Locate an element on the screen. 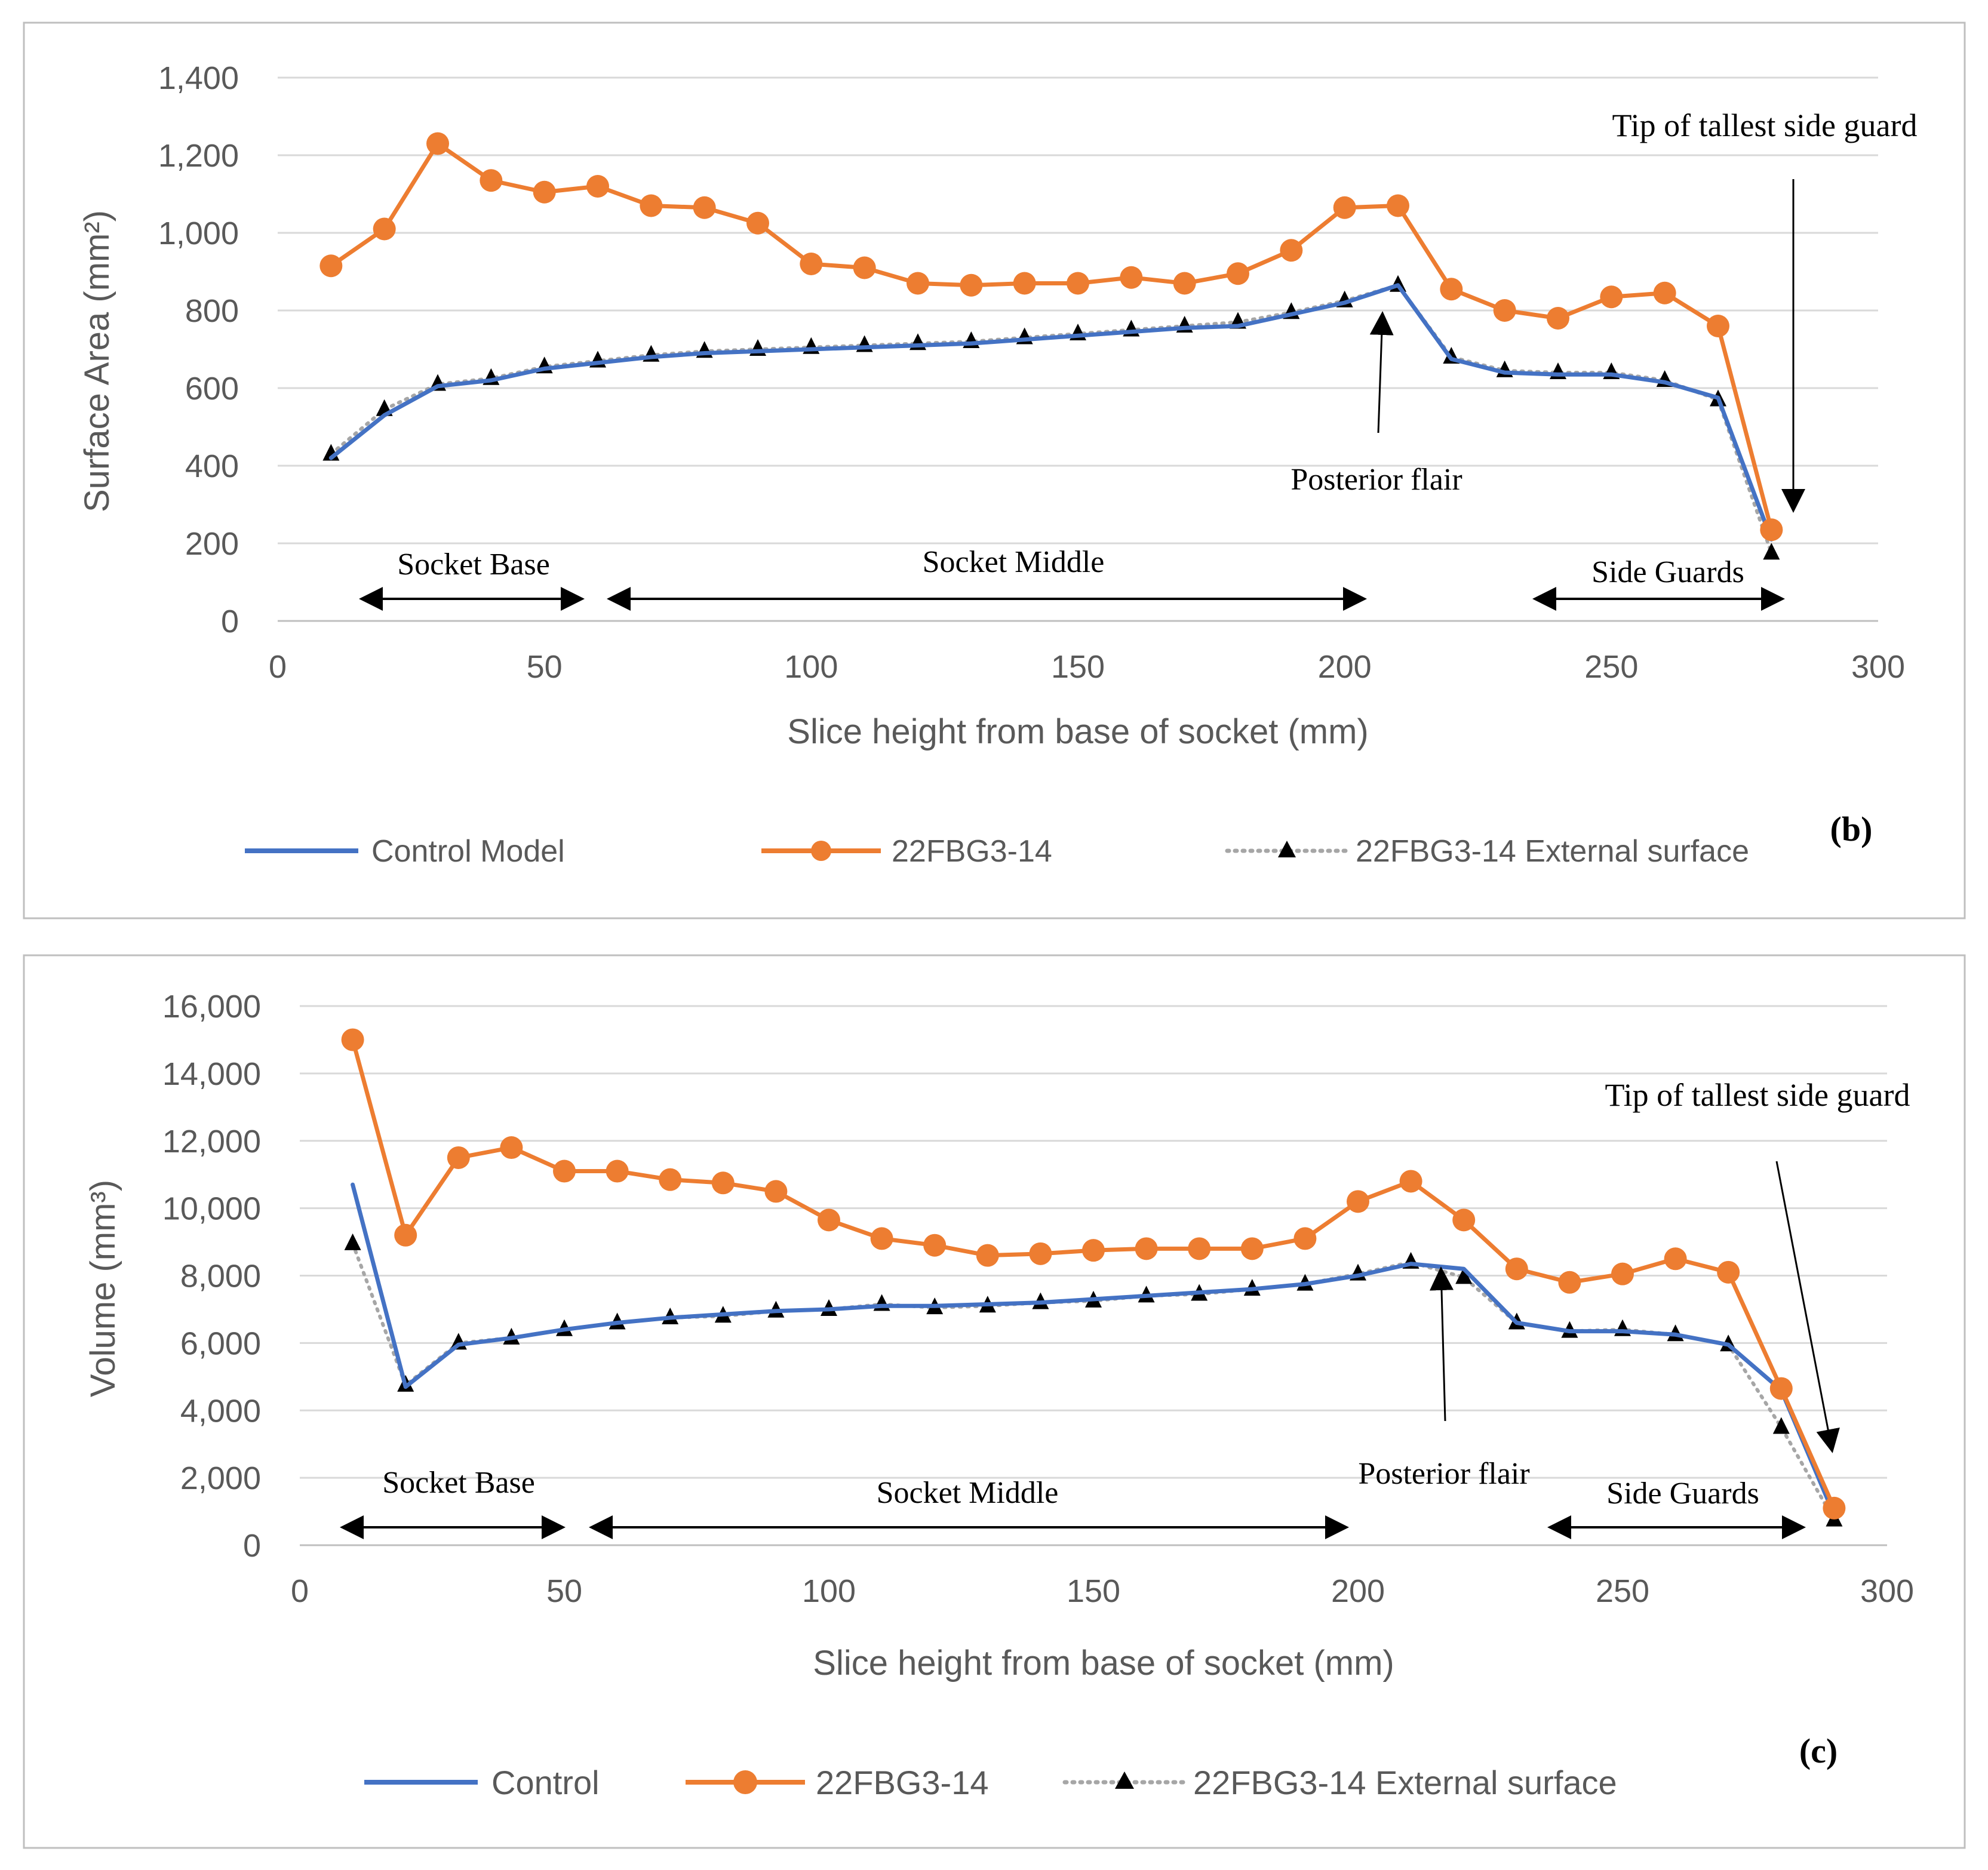 The width and height of the screenshot is (1988, 1870). y-tick-label: 16,000 is located at coordinates (211, 1007).